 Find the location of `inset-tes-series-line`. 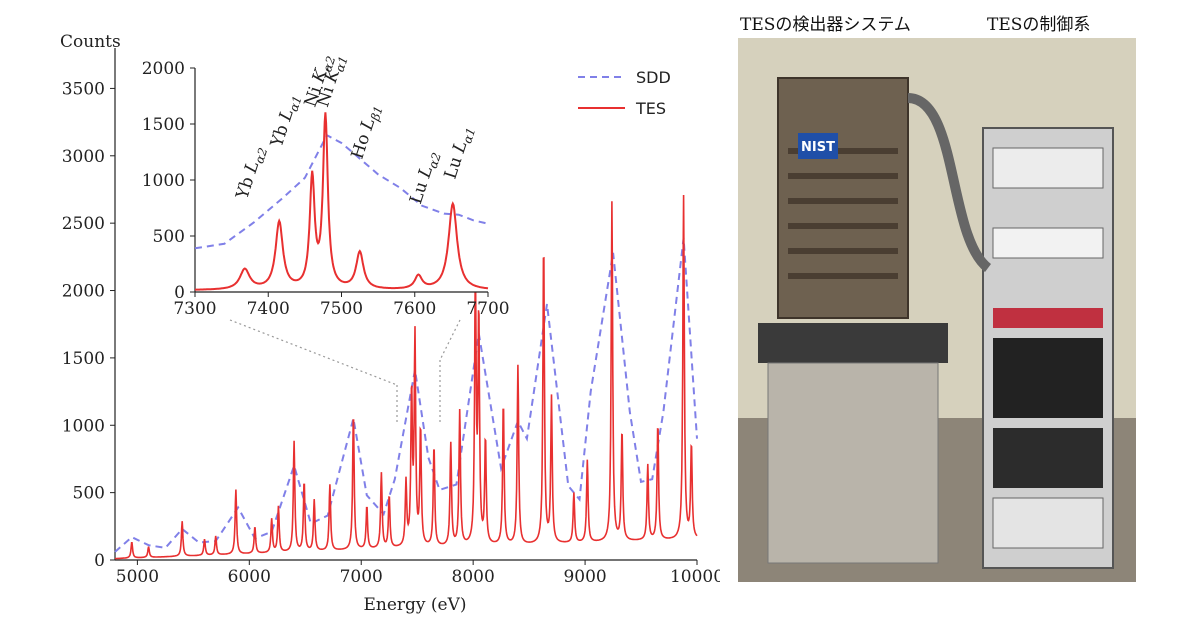

inset-tes-series-line is located at coordinates (342, 201).